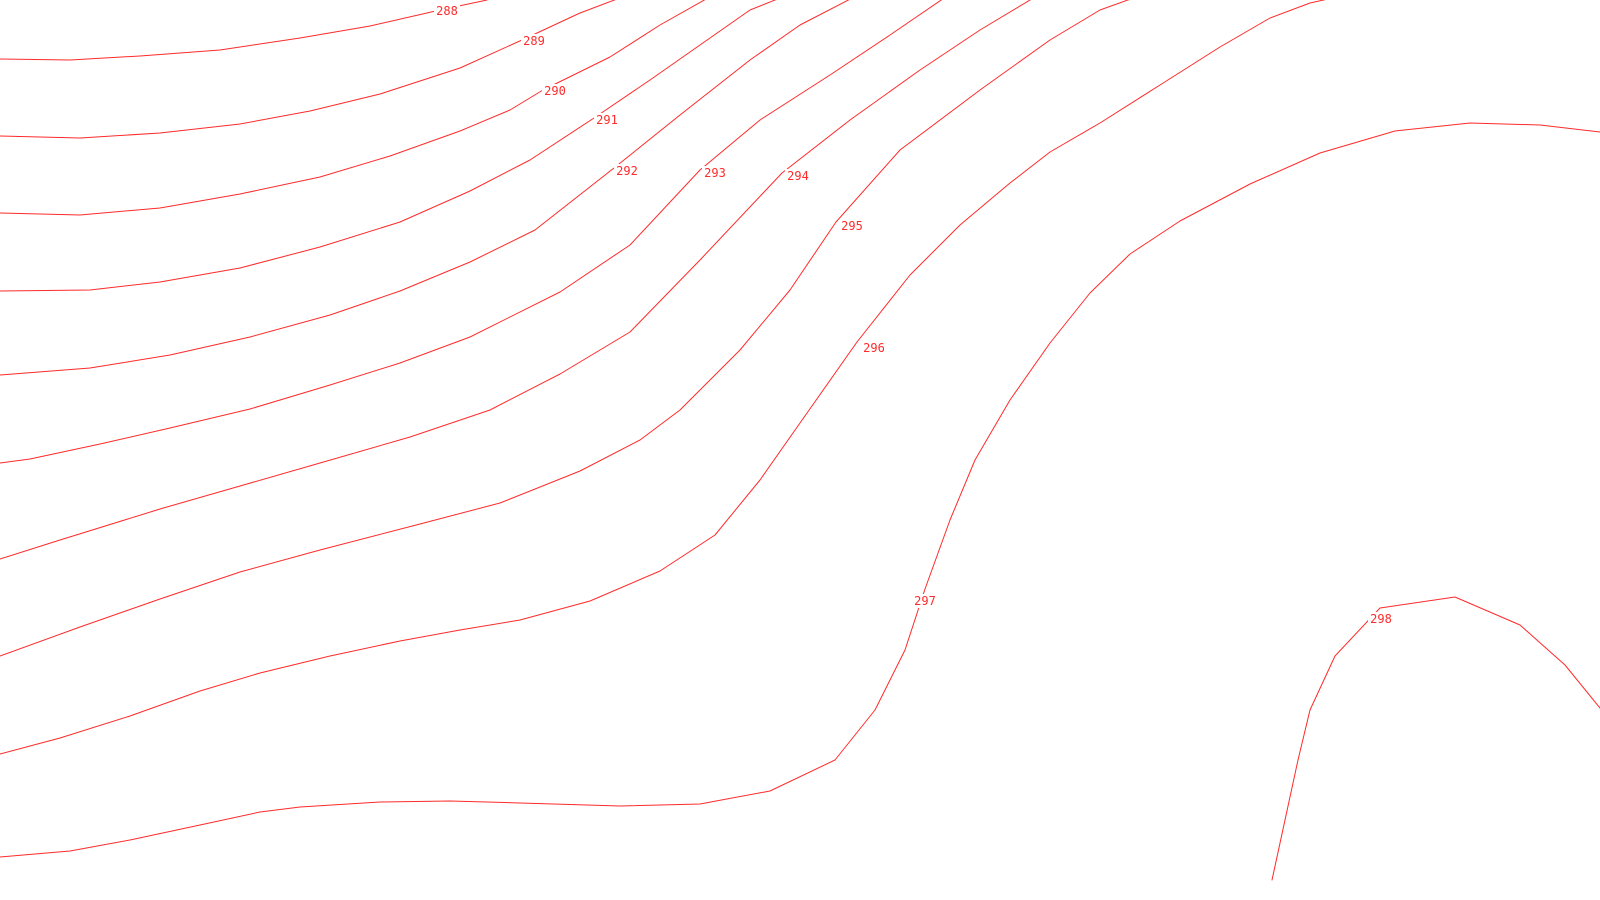 The image size is (1600, 900). I want to click on contour-label-289: 289, so click(534, 41).